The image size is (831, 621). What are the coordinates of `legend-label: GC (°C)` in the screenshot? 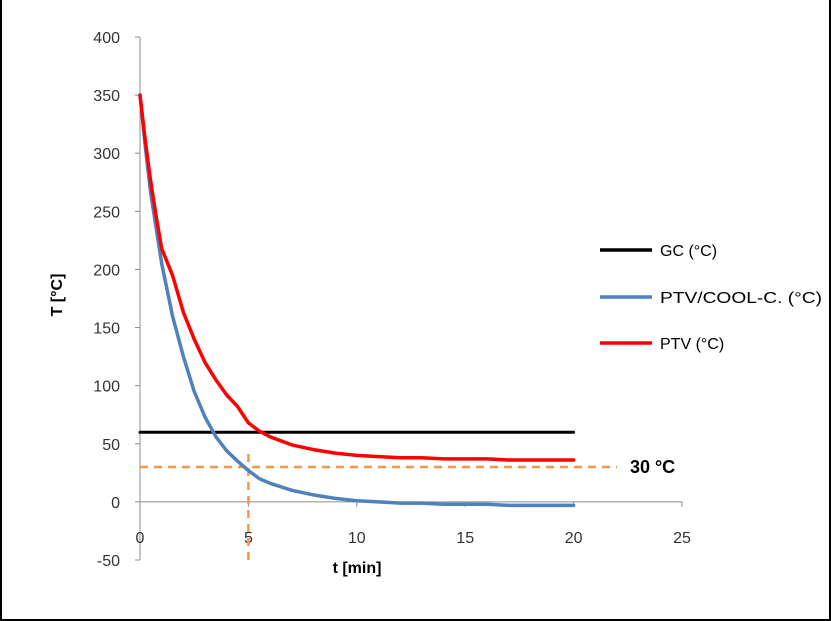 It's located at (688, 251).